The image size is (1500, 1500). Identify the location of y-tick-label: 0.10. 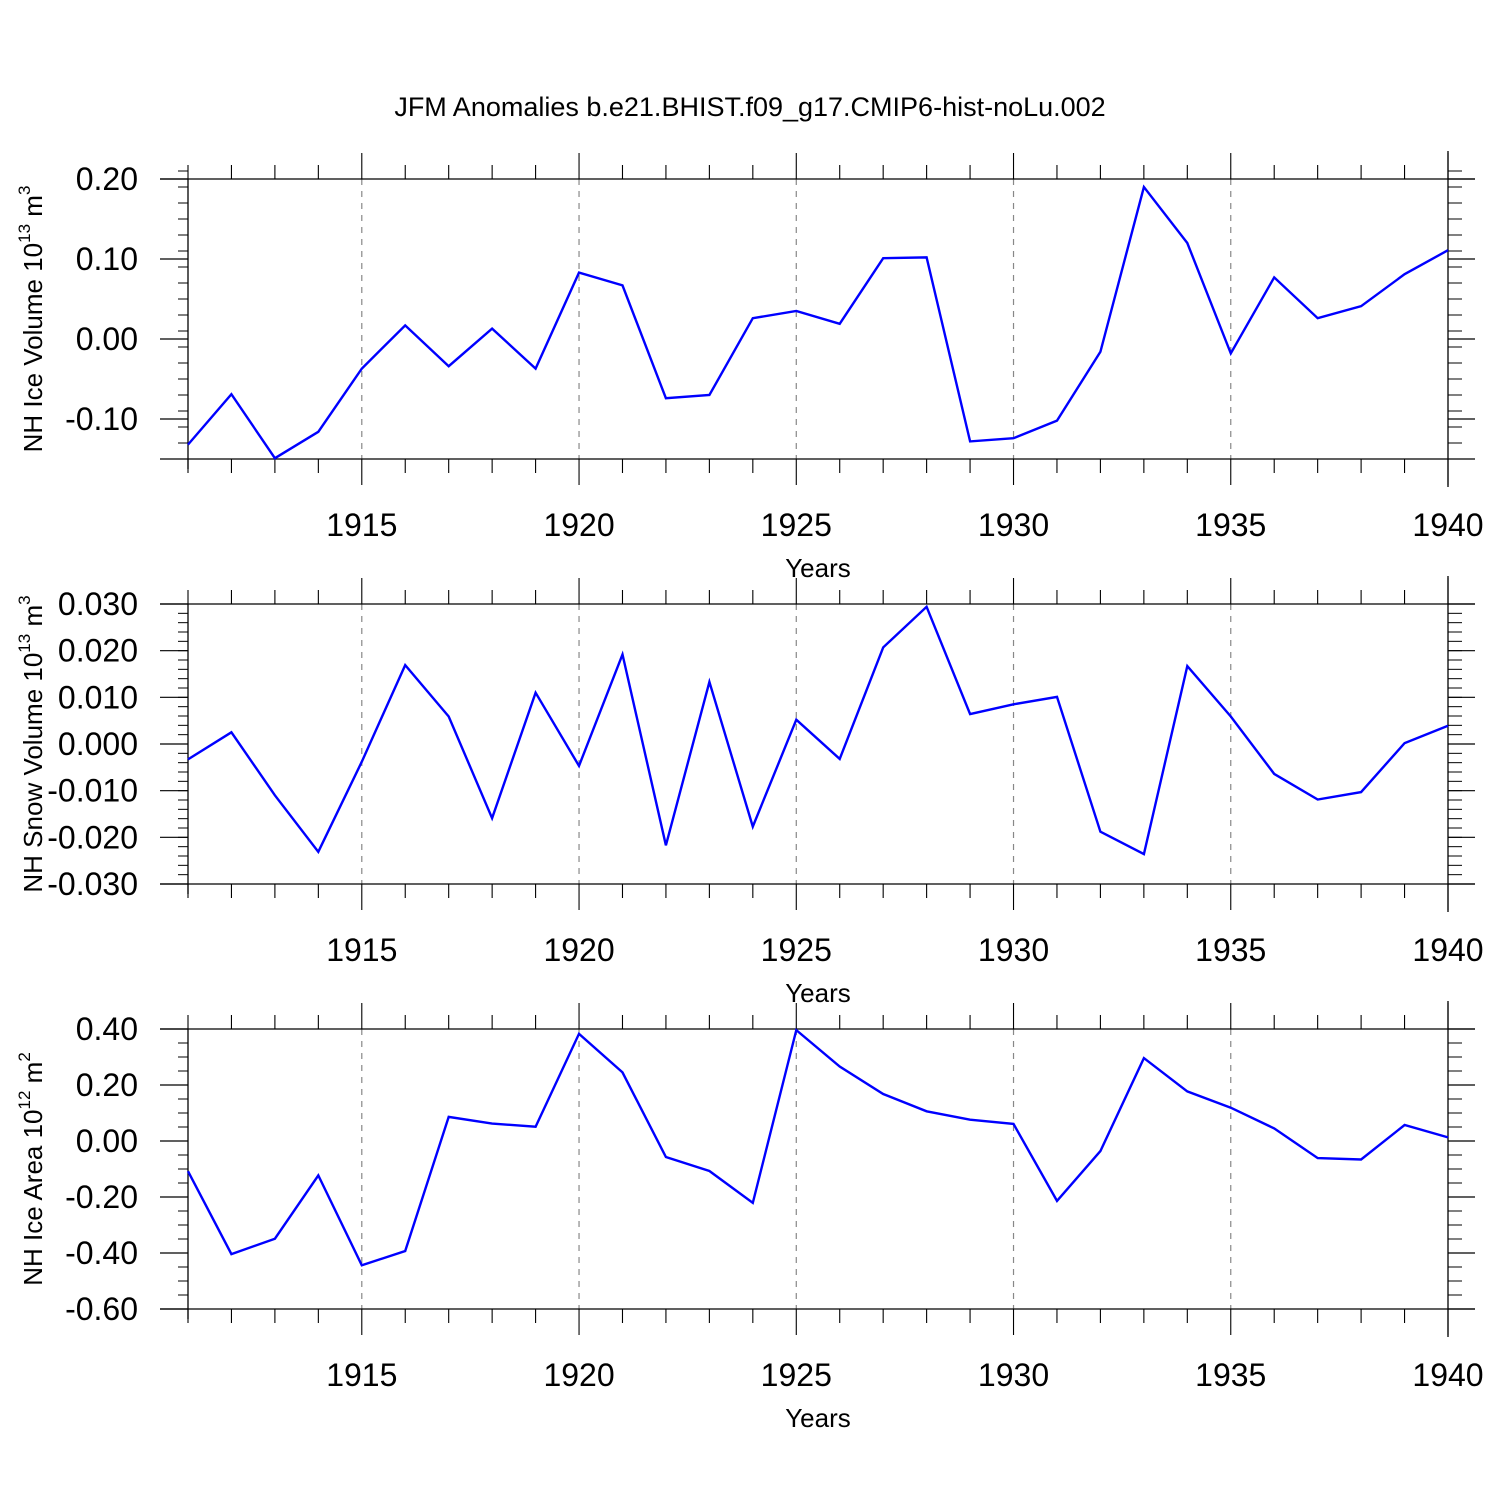
(107, 259).